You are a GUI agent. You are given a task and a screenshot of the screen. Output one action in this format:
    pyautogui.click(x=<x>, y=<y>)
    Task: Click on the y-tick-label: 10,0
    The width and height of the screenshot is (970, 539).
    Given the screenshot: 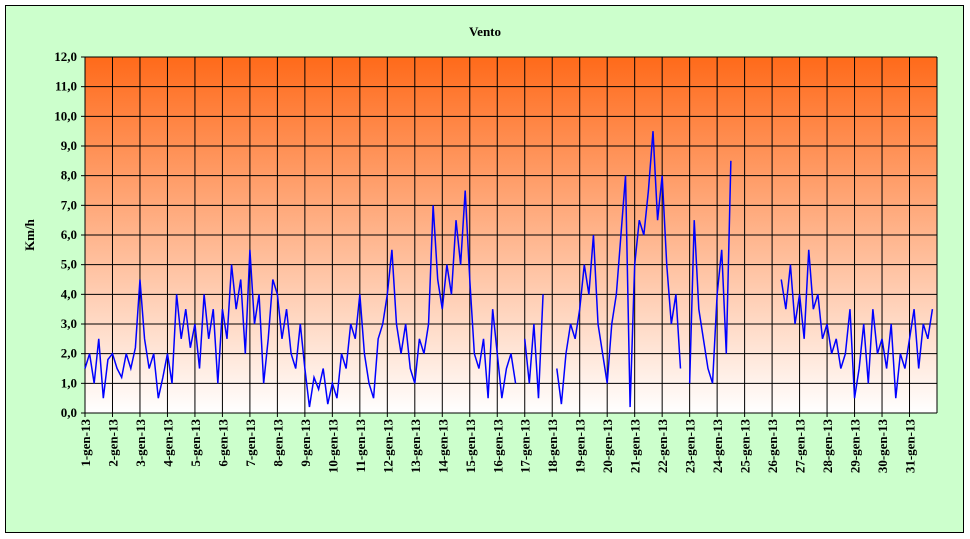 What is the action you would take?
    pyautogui.click(x=65, y=115)
    